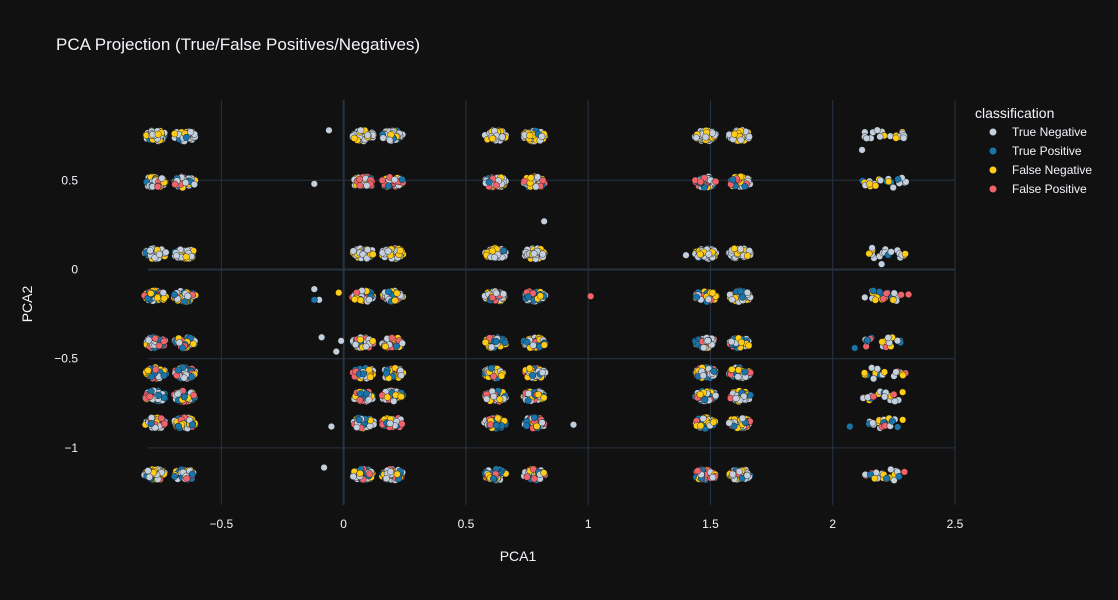  Describe the element at coordinates (710, 524) in the screenshot. I see `x-tick-label: 1.5` at that location.